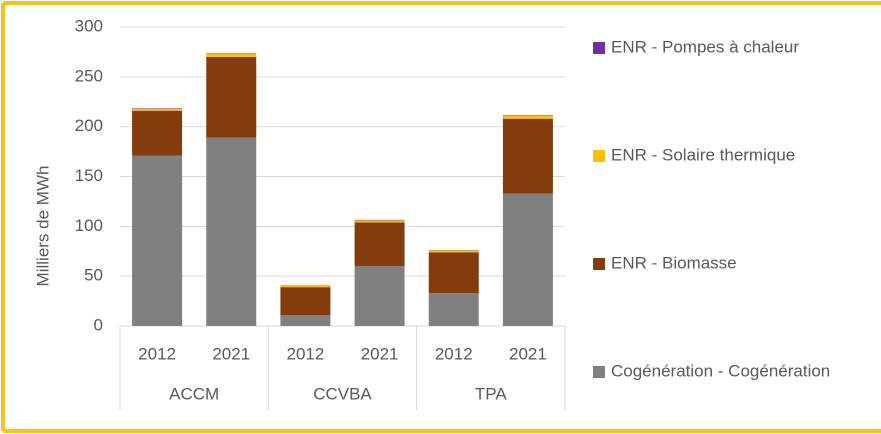 The image size is (881, 434). What do you see at coordinates (703, 154) in the screenshot?
I see `legend-label: ENR - Solaire thermique` at bounding box center [703, 154].